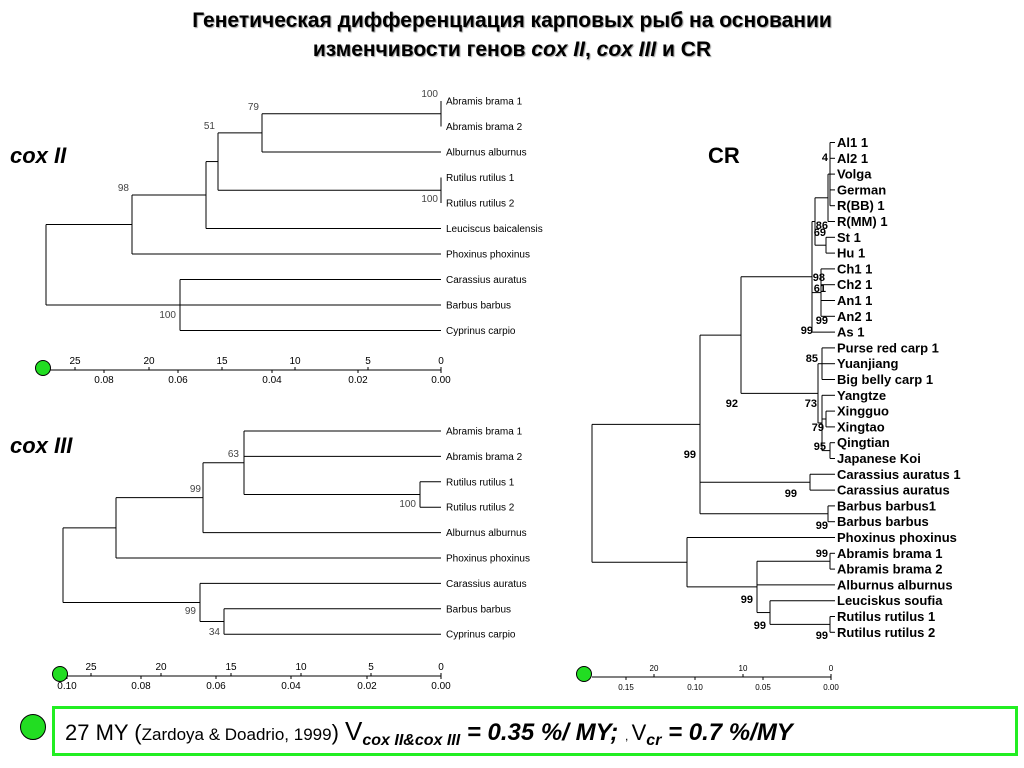 The width and height of the screenshot is (1024, 768). I want to click on cox3-scale-bottom-label: 0.08, so click(141, 686).